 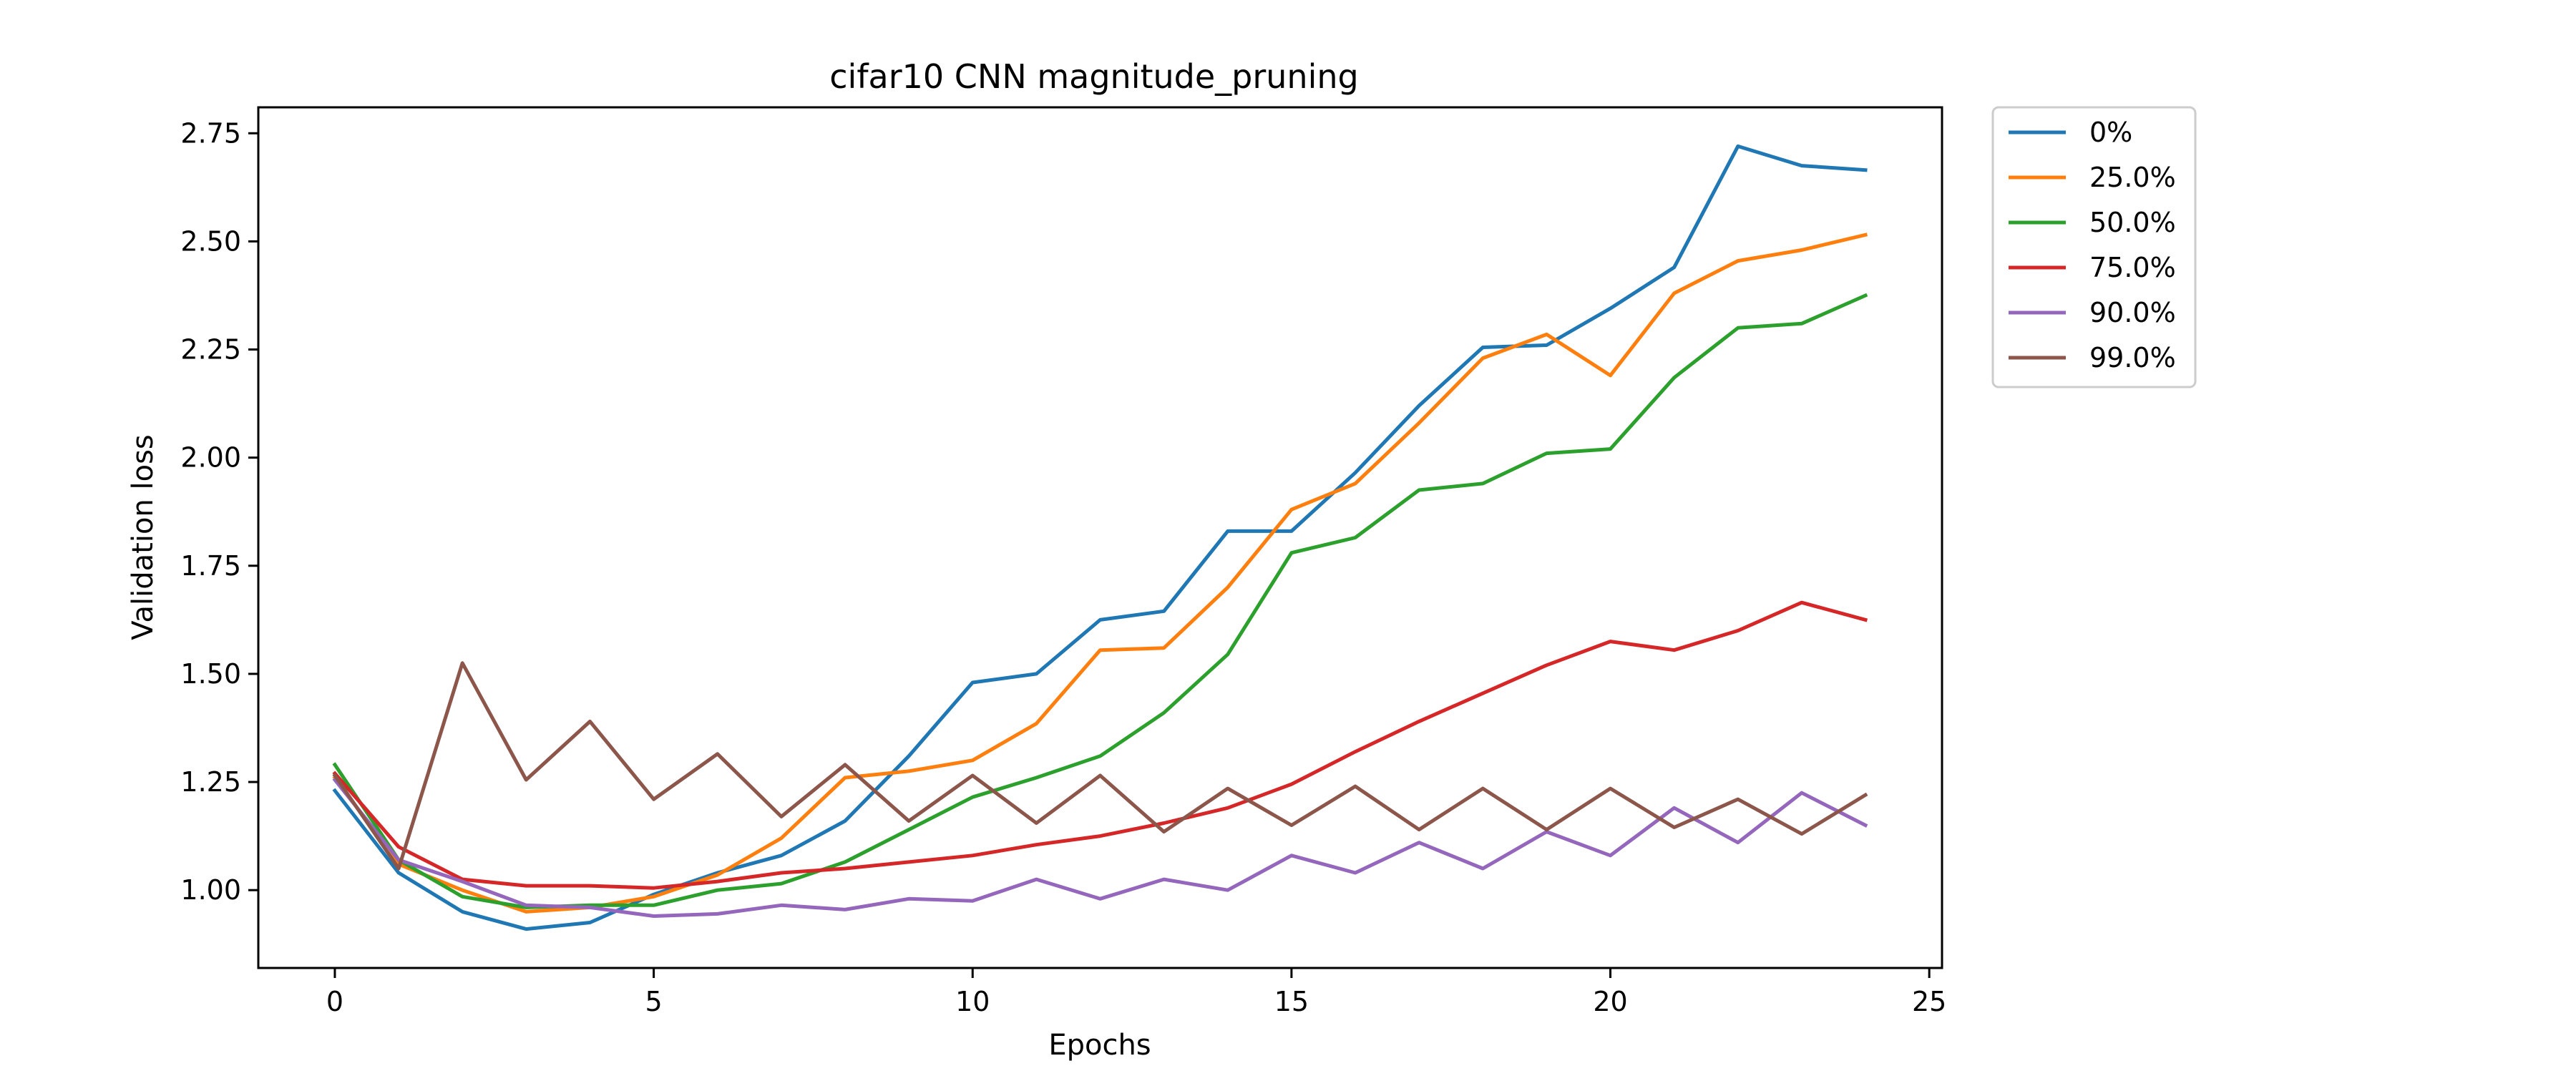 What do you see at coordinates (2132, 358) in the screenshot?
I see `legend-label: 99.0%` at bounding box center [2132, 358].